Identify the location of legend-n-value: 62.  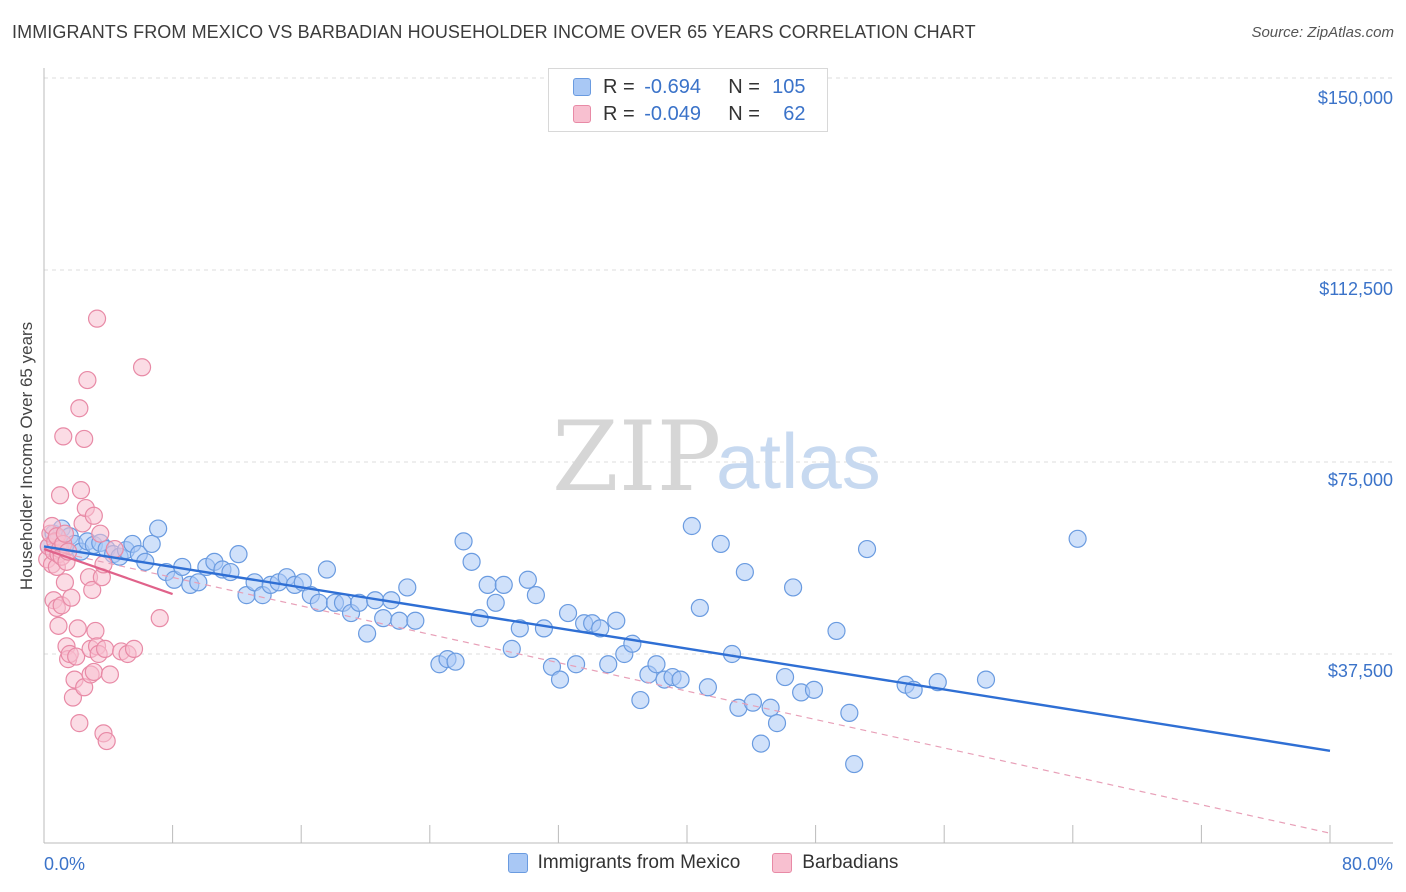
(794, 113).